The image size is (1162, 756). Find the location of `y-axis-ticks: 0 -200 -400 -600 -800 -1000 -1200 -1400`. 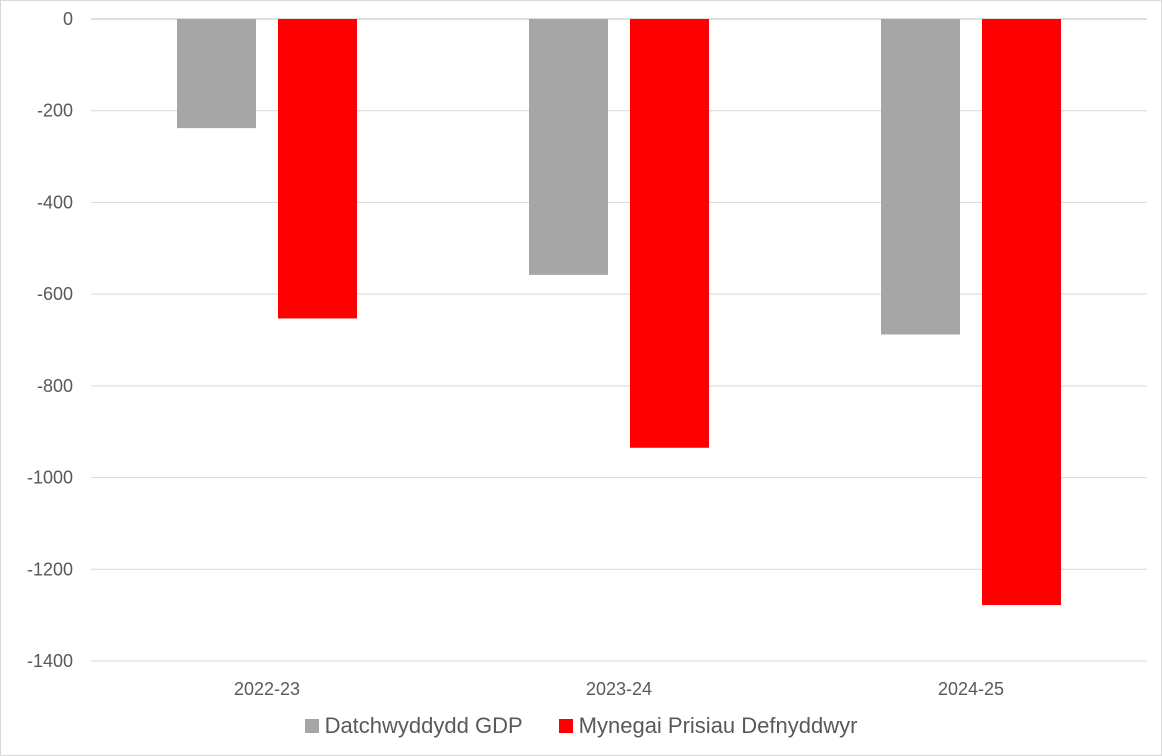

y-axis-ticks: 0 -200 -400 -600 -800 -1000 -1200 -1400 is located at coordinates (50, 340).